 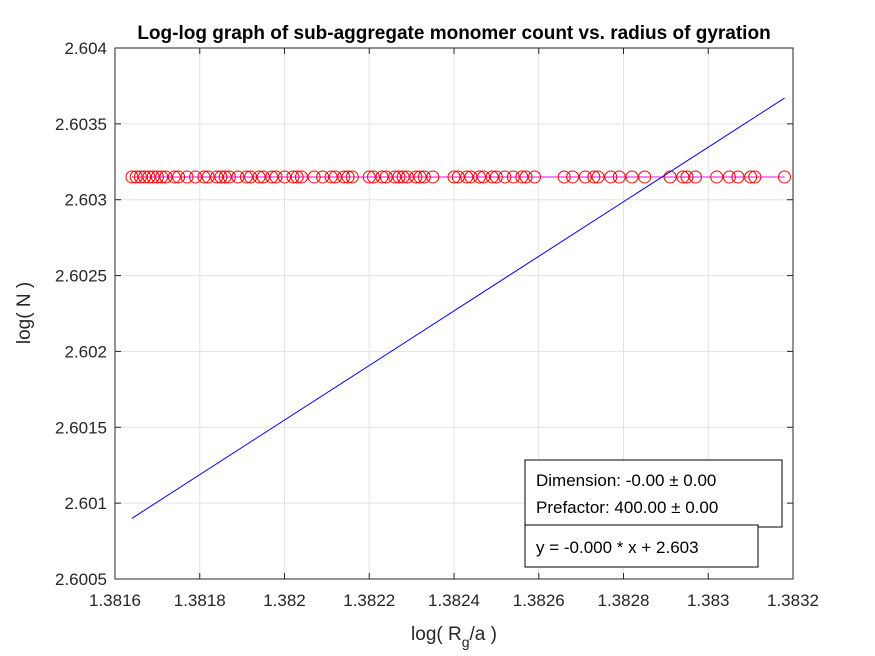 I want to click on x-tick-label: 1.3828, so click(x=624, y=600).